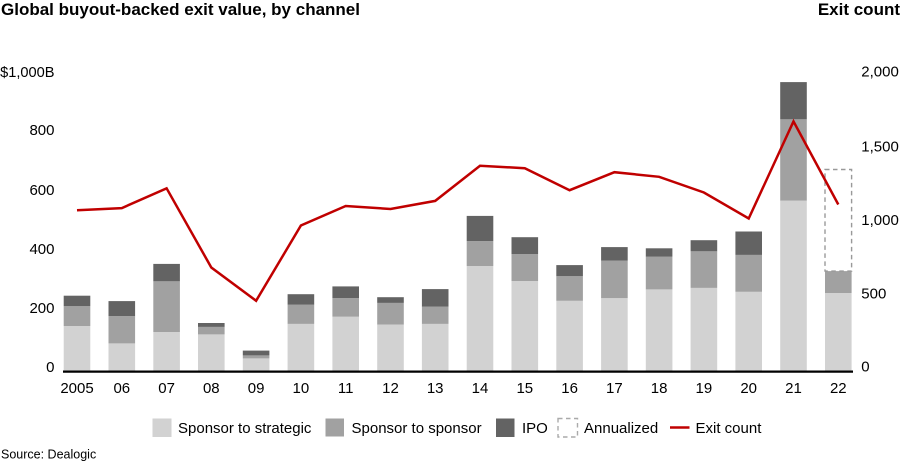 The height and width of the screenshot is (469, 900). I want to click on svg-text: 19, so click(704, 388).